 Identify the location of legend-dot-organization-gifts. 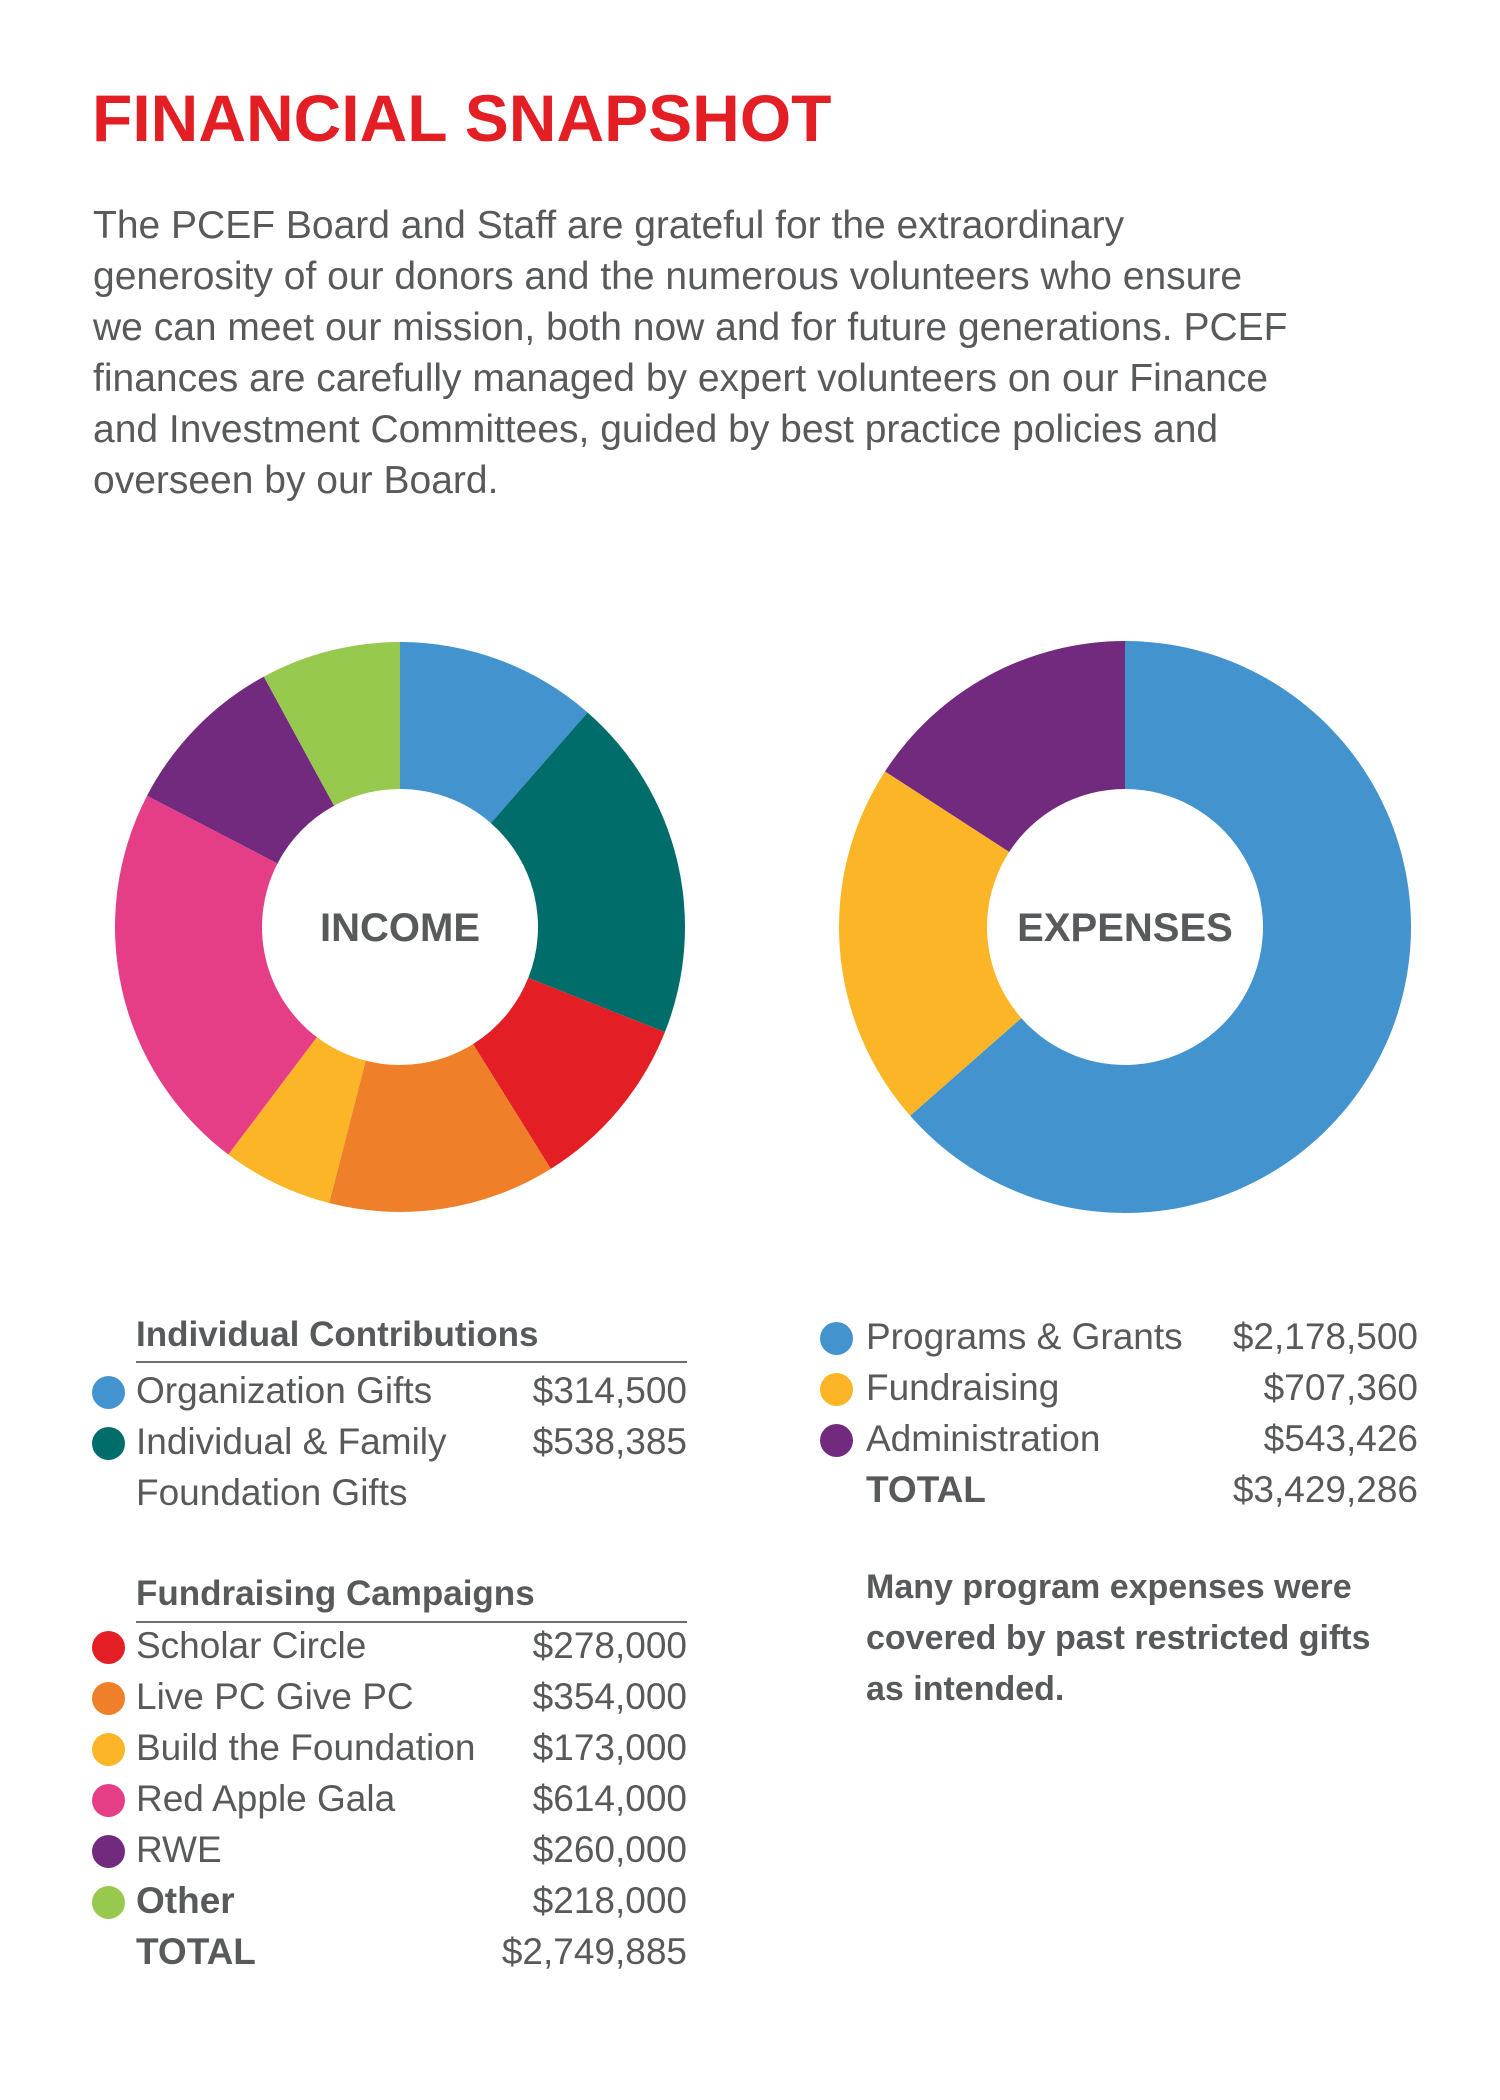
(108, 1392).